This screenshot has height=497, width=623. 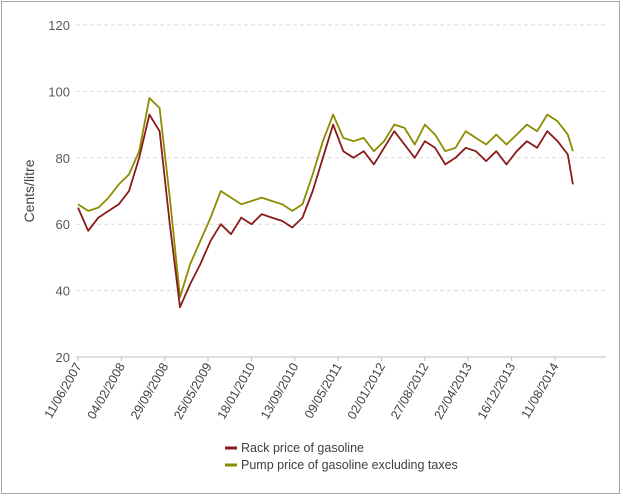 What do you see at coordinates (29, 190) in the screenshot?
I see `y-axis-label: Cents/litre` at bounding box center [29, 190].